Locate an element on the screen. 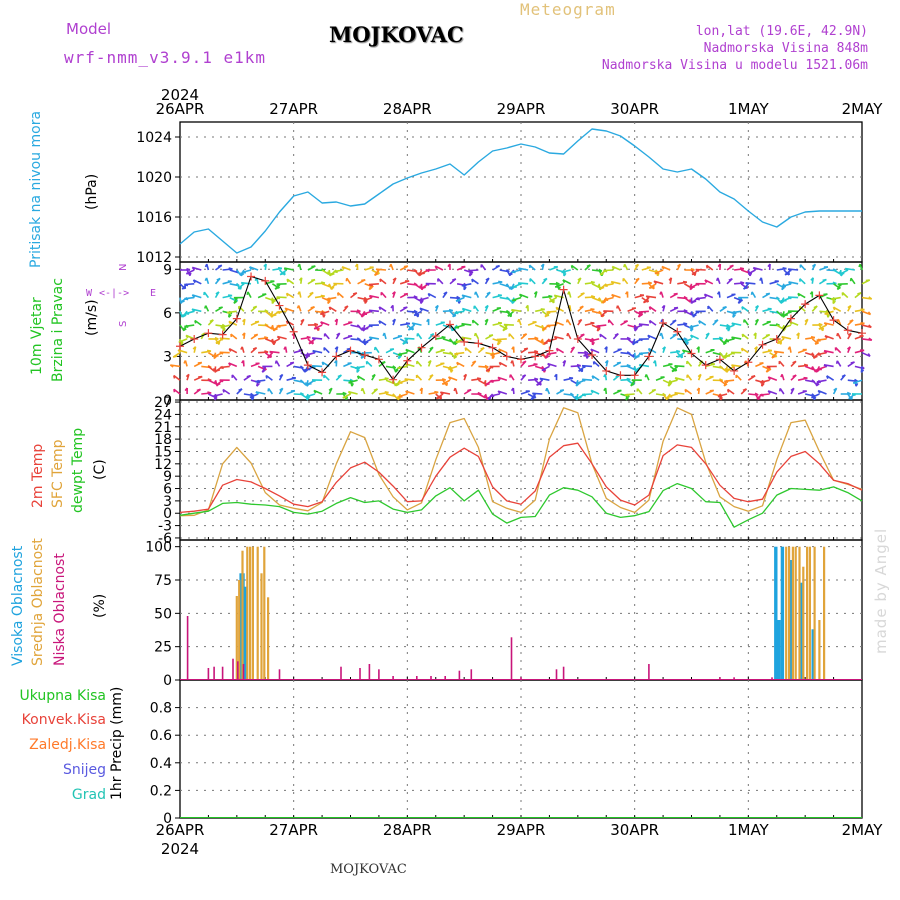 This screenshot has width=900, height=900. y-tick-label: 0.4 is located at coordinates (161, 764).